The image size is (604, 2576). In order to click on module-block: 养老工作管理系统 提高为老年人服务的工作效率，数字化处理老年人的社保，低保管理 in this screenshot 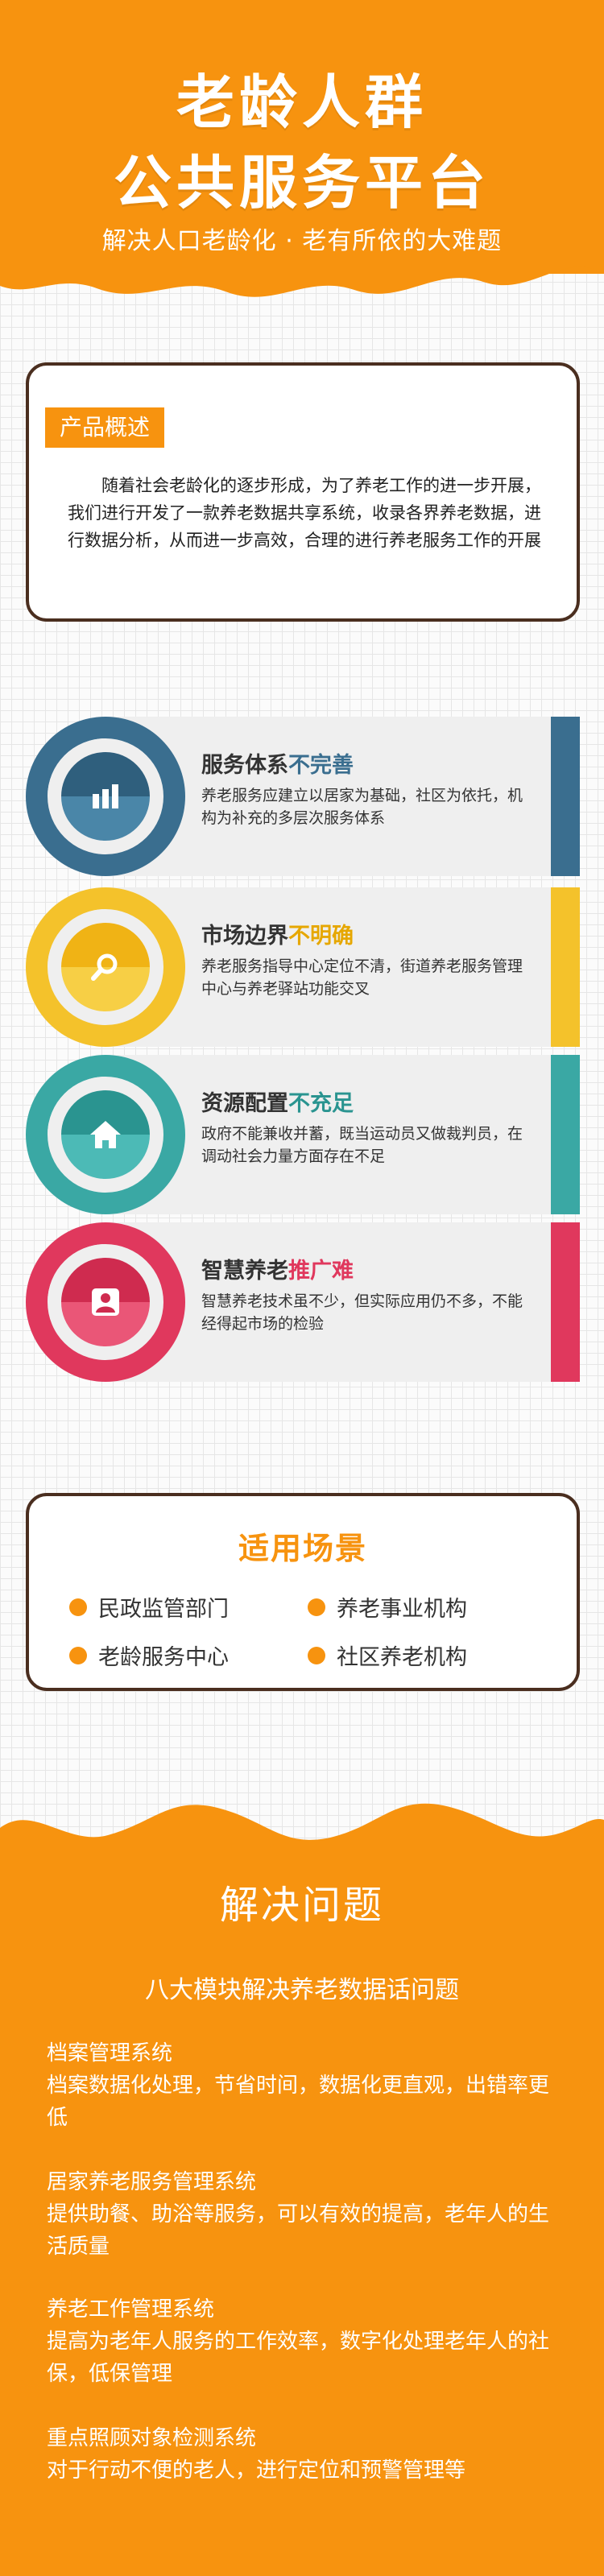, I will do `click(304, 2341)`.